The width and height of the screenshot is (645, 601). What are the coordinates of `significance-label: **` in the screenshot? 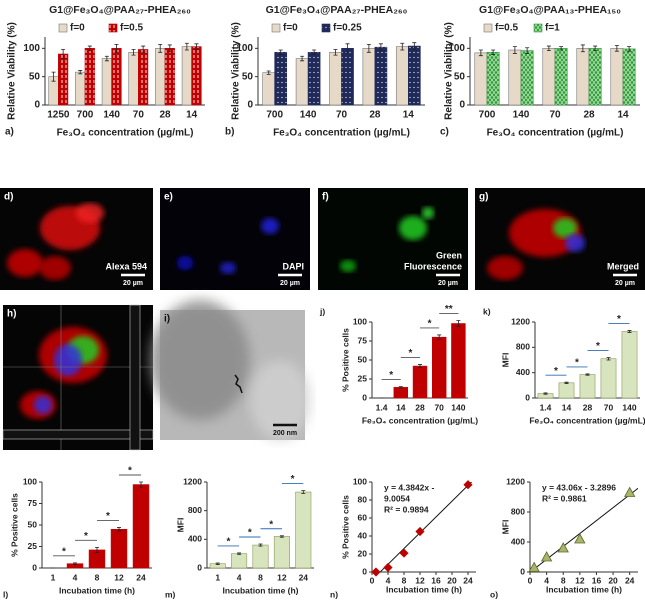 It's located at (449, 309).